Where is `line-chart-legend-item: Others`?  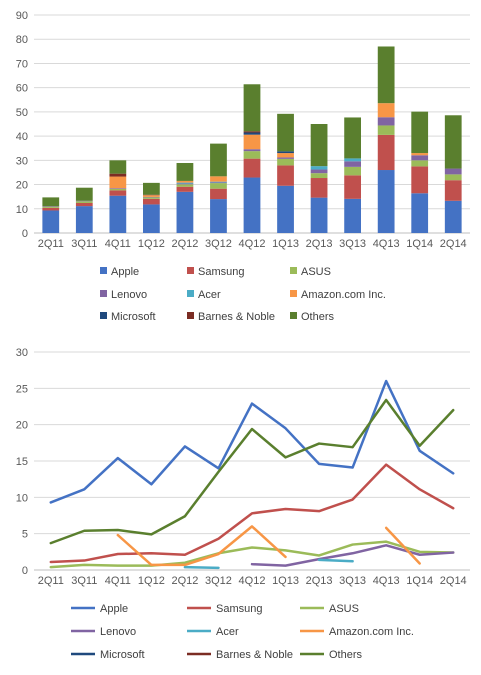
line-chart-legend-item: Others is located at coordinates (331, 655).